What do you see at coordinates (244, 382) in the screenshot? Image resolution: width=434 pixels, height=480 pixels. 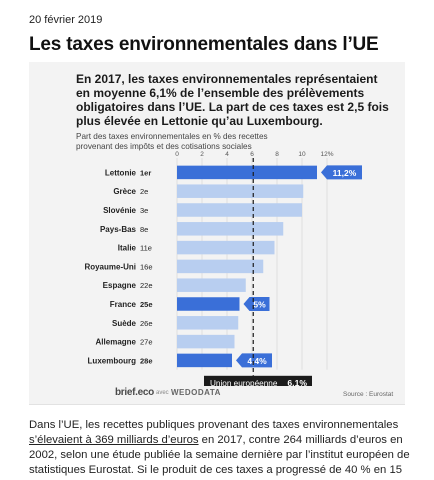 I see `reference-label: Union européenne` at bounding box center [244, 382].